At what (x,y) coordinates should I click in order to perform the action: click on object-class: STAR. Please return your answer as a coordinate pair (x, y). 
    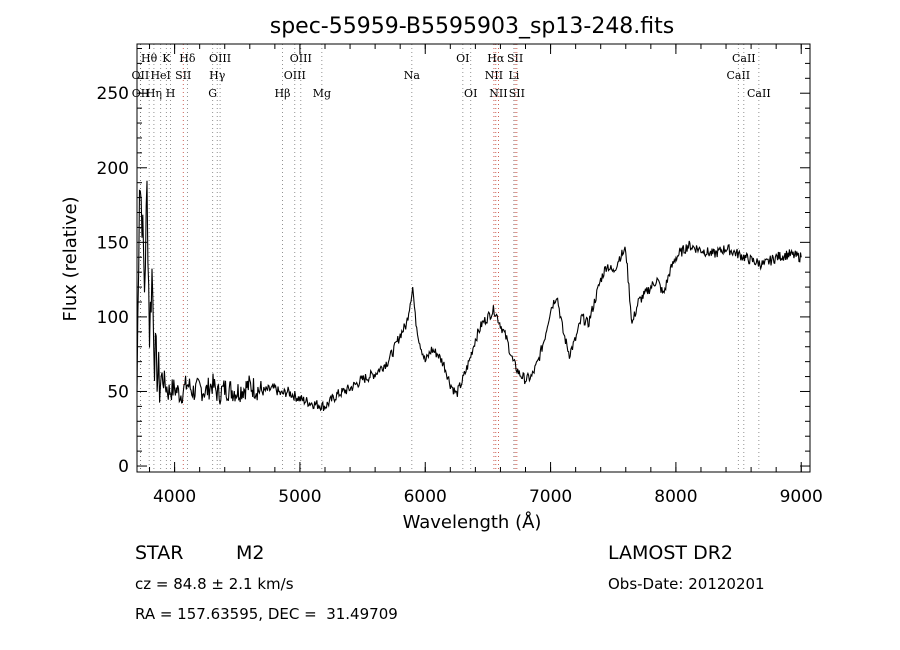
    Looking at the image, I should click on (159, 553).